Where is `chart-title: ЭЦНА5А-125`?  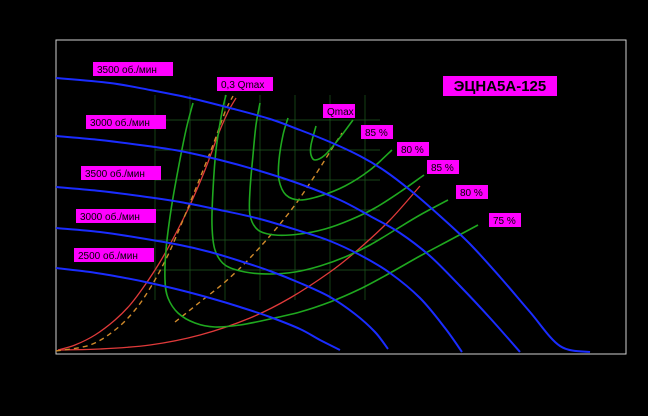
chart-title: ЭЦНА5А-125 is located at coordinates (500, 86).